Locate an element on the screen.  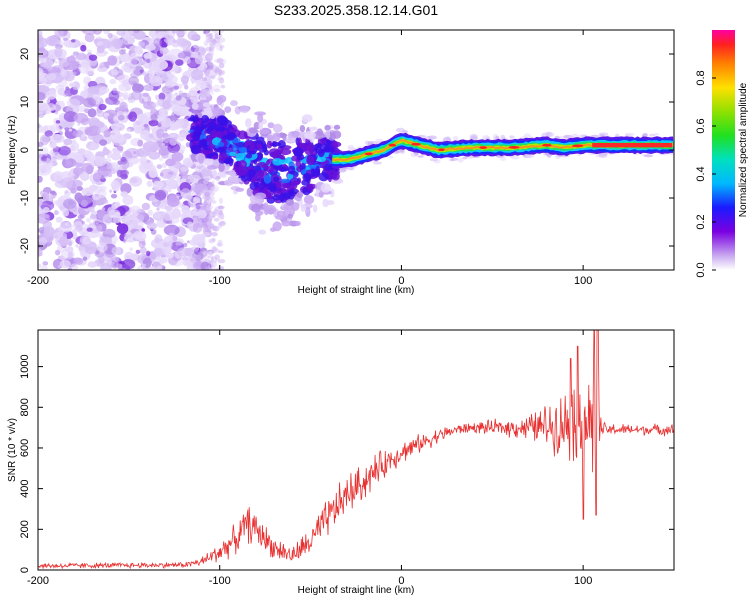
x-tick-label: 100 is located at coordinates (583, 581).